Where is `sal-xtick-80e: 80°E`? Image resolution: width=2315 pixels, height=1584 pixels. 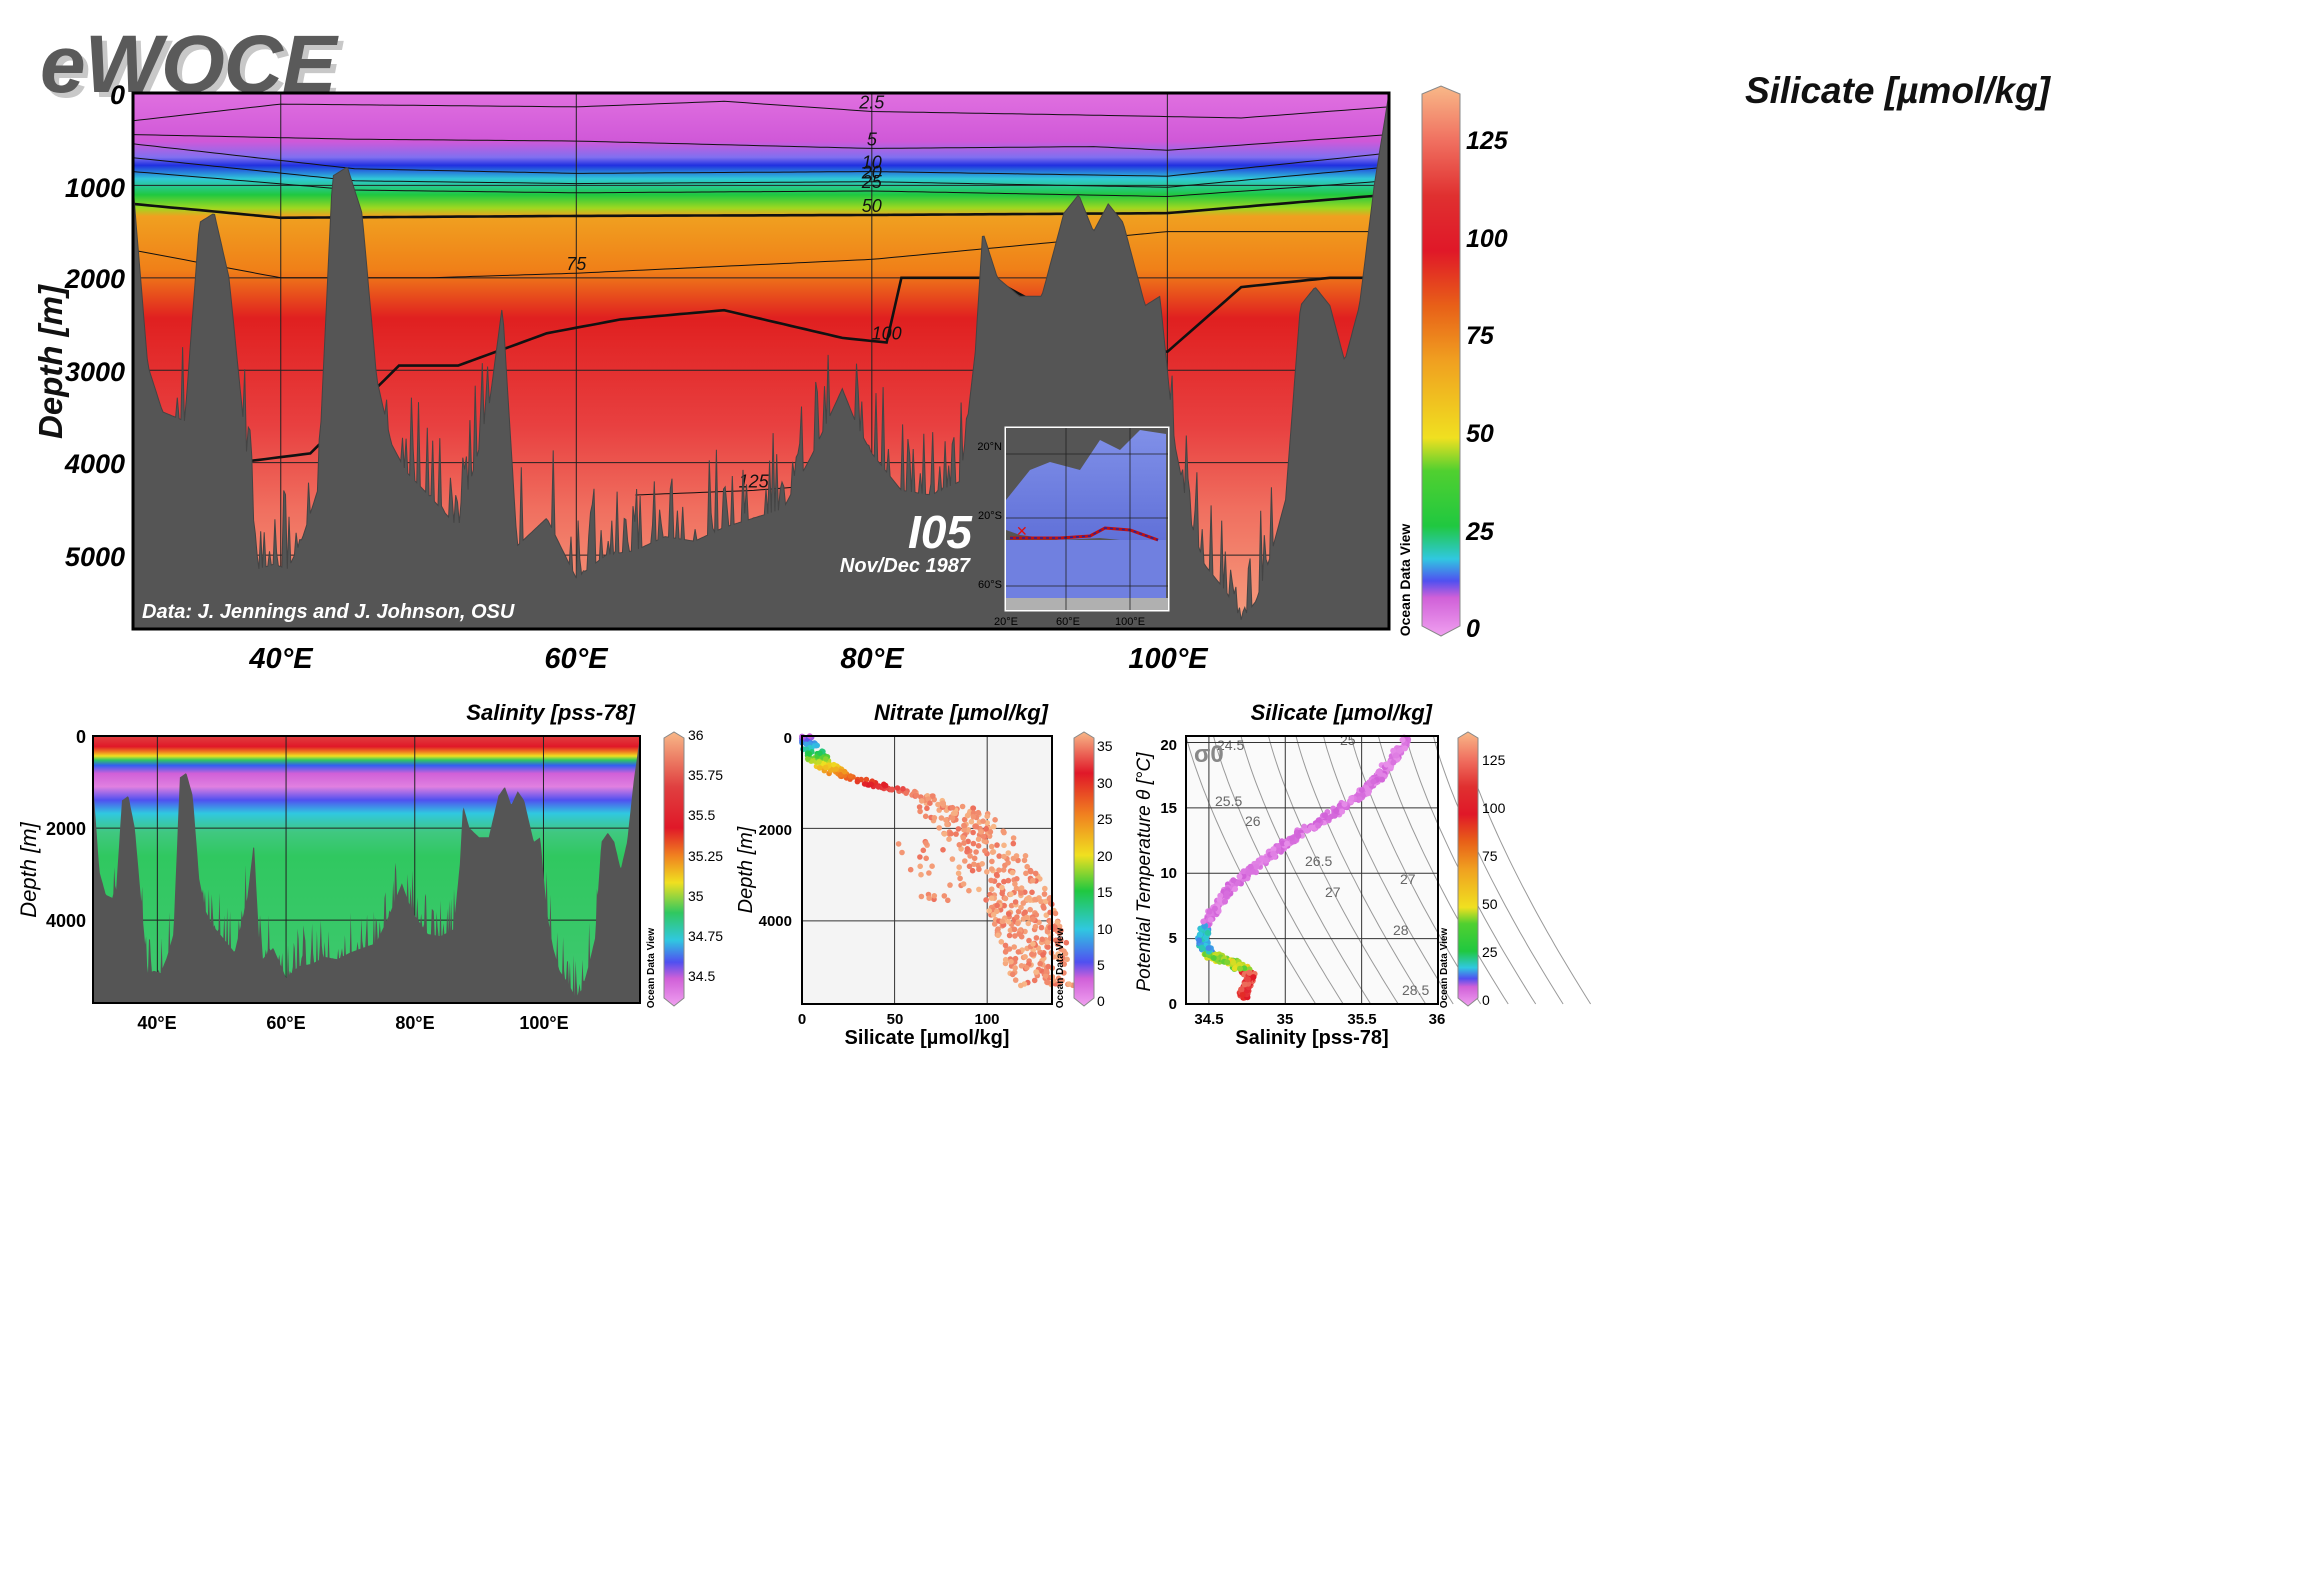 sal-xtick-80e: 80°E is located at coordinates (414, 1023).